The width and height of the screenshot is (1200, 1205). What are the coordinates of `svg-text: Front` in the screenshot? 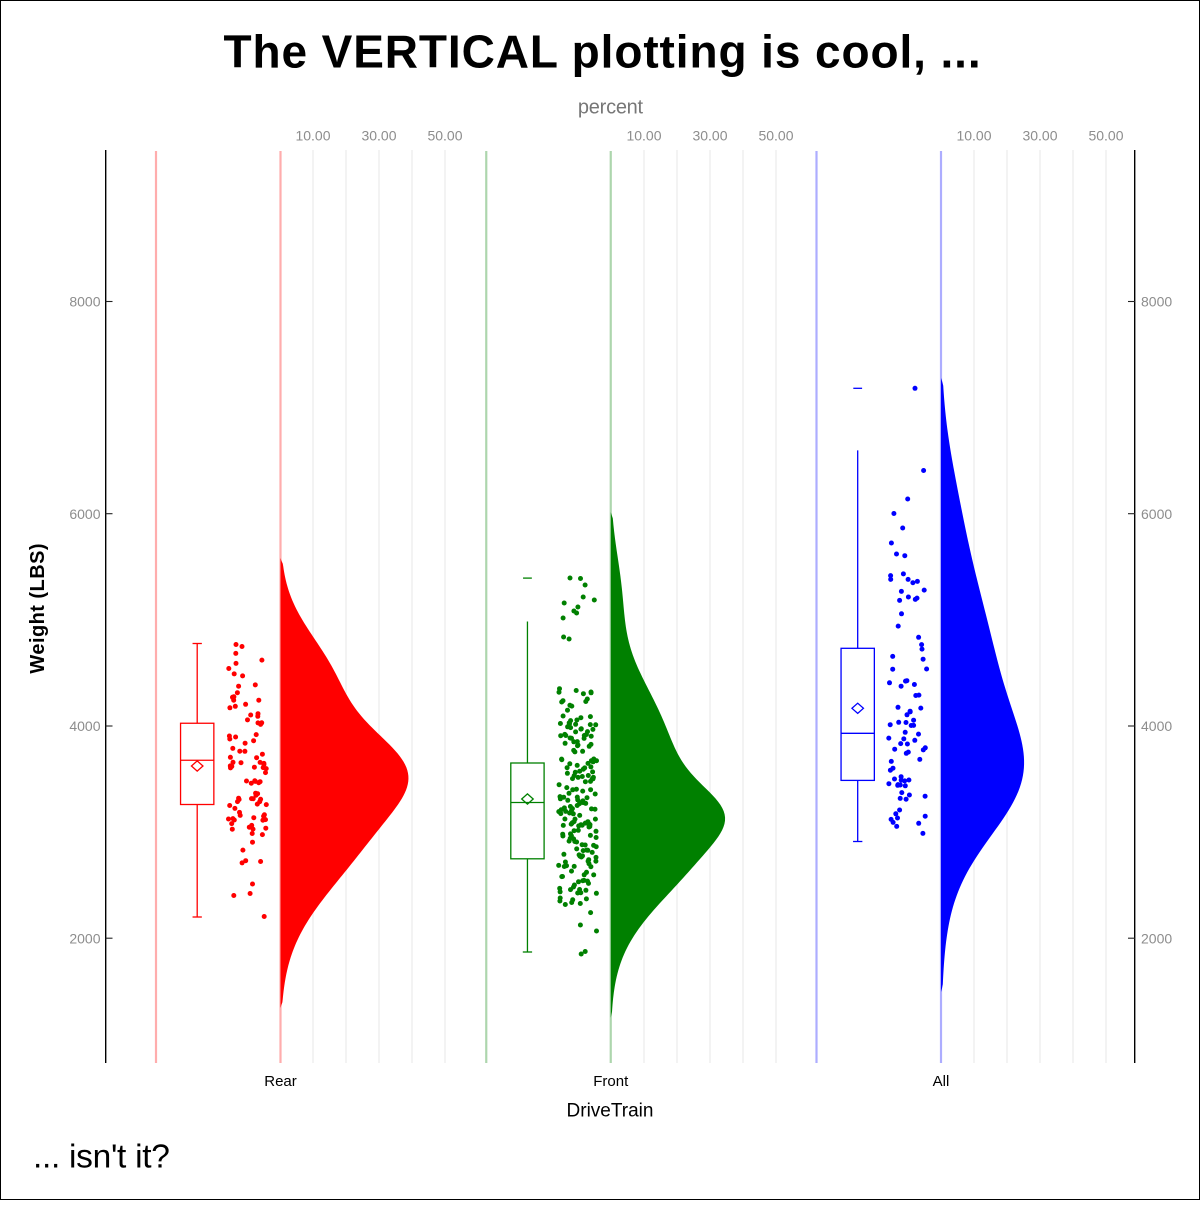 It's located at (611, 1081).